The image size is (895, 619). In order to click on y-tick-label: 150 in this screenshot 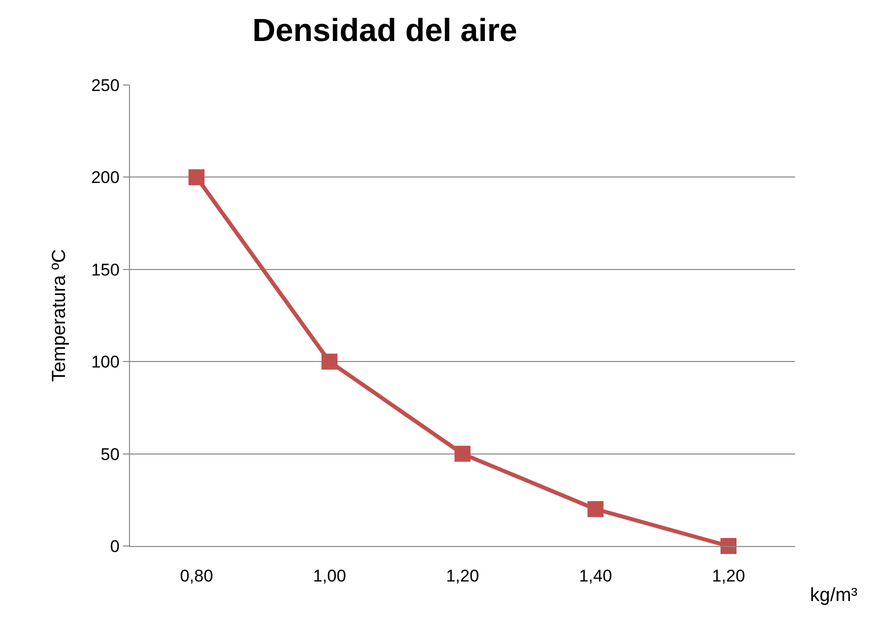, I will do `click(105, 270)`.